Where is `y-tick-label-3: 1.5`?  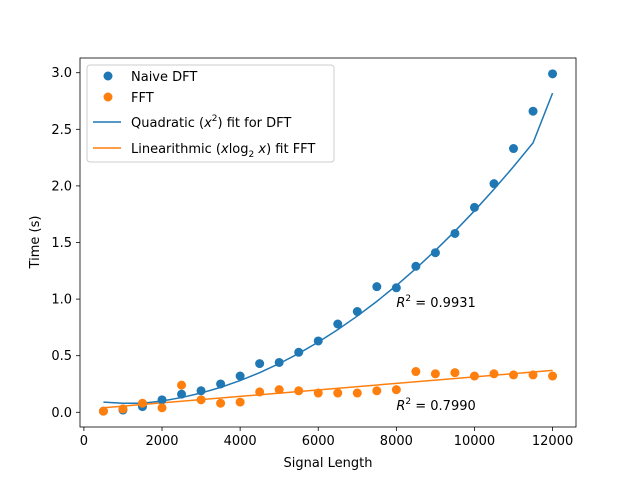
y-tick-label-3: 1.5 is located at coordinates (61, 243).